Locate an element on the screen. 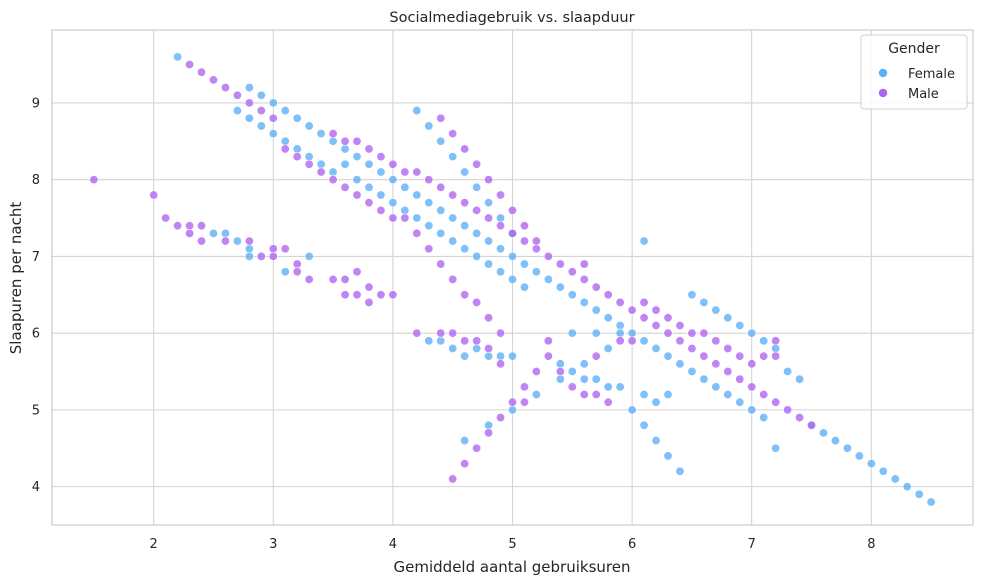  legend-marker-male is located at coordinates (883, 93).